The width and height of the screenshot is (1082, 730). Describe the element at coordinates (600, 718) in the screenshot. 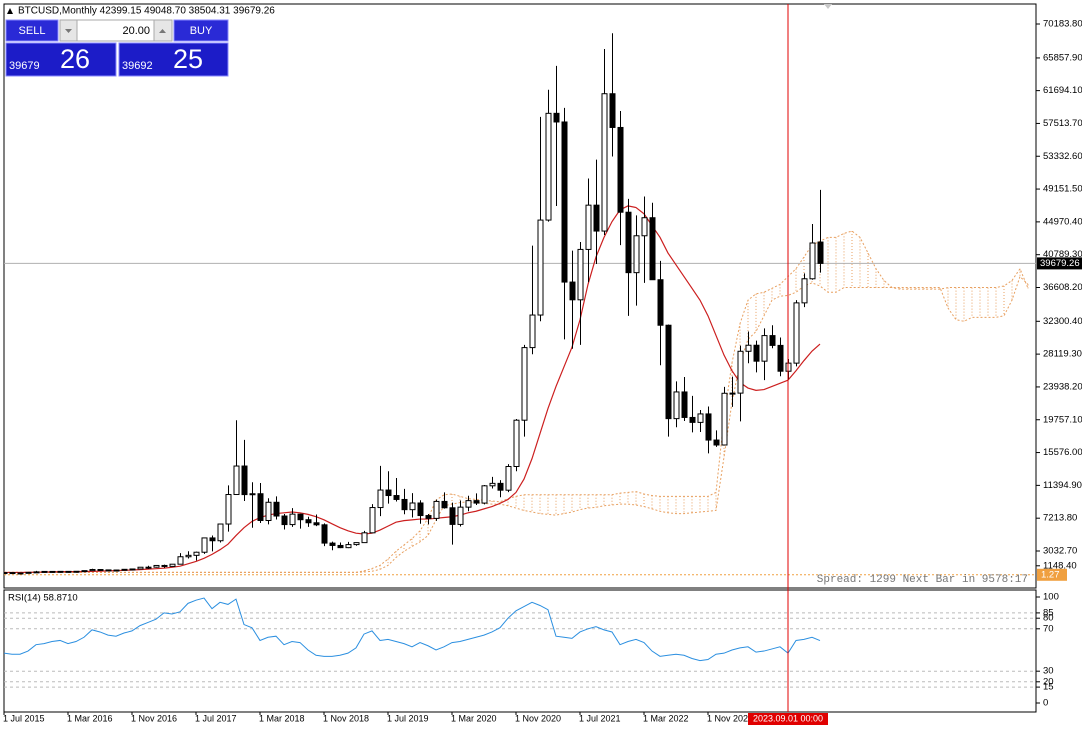

I see `x-tick-label: 1 Jul 2021` at that location.